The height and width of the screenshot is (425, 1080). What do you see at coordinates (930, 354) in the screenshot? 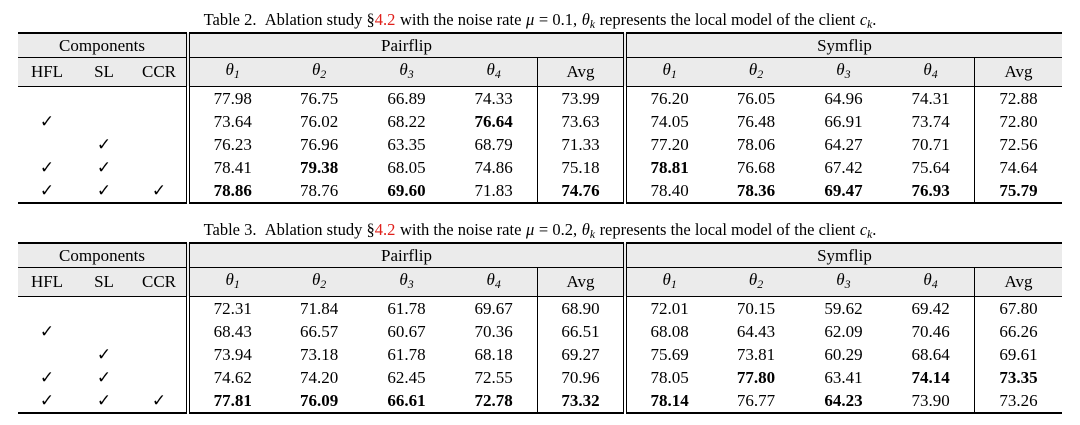
I see `value-cell: 68.64` at bounding box center [930, 354].